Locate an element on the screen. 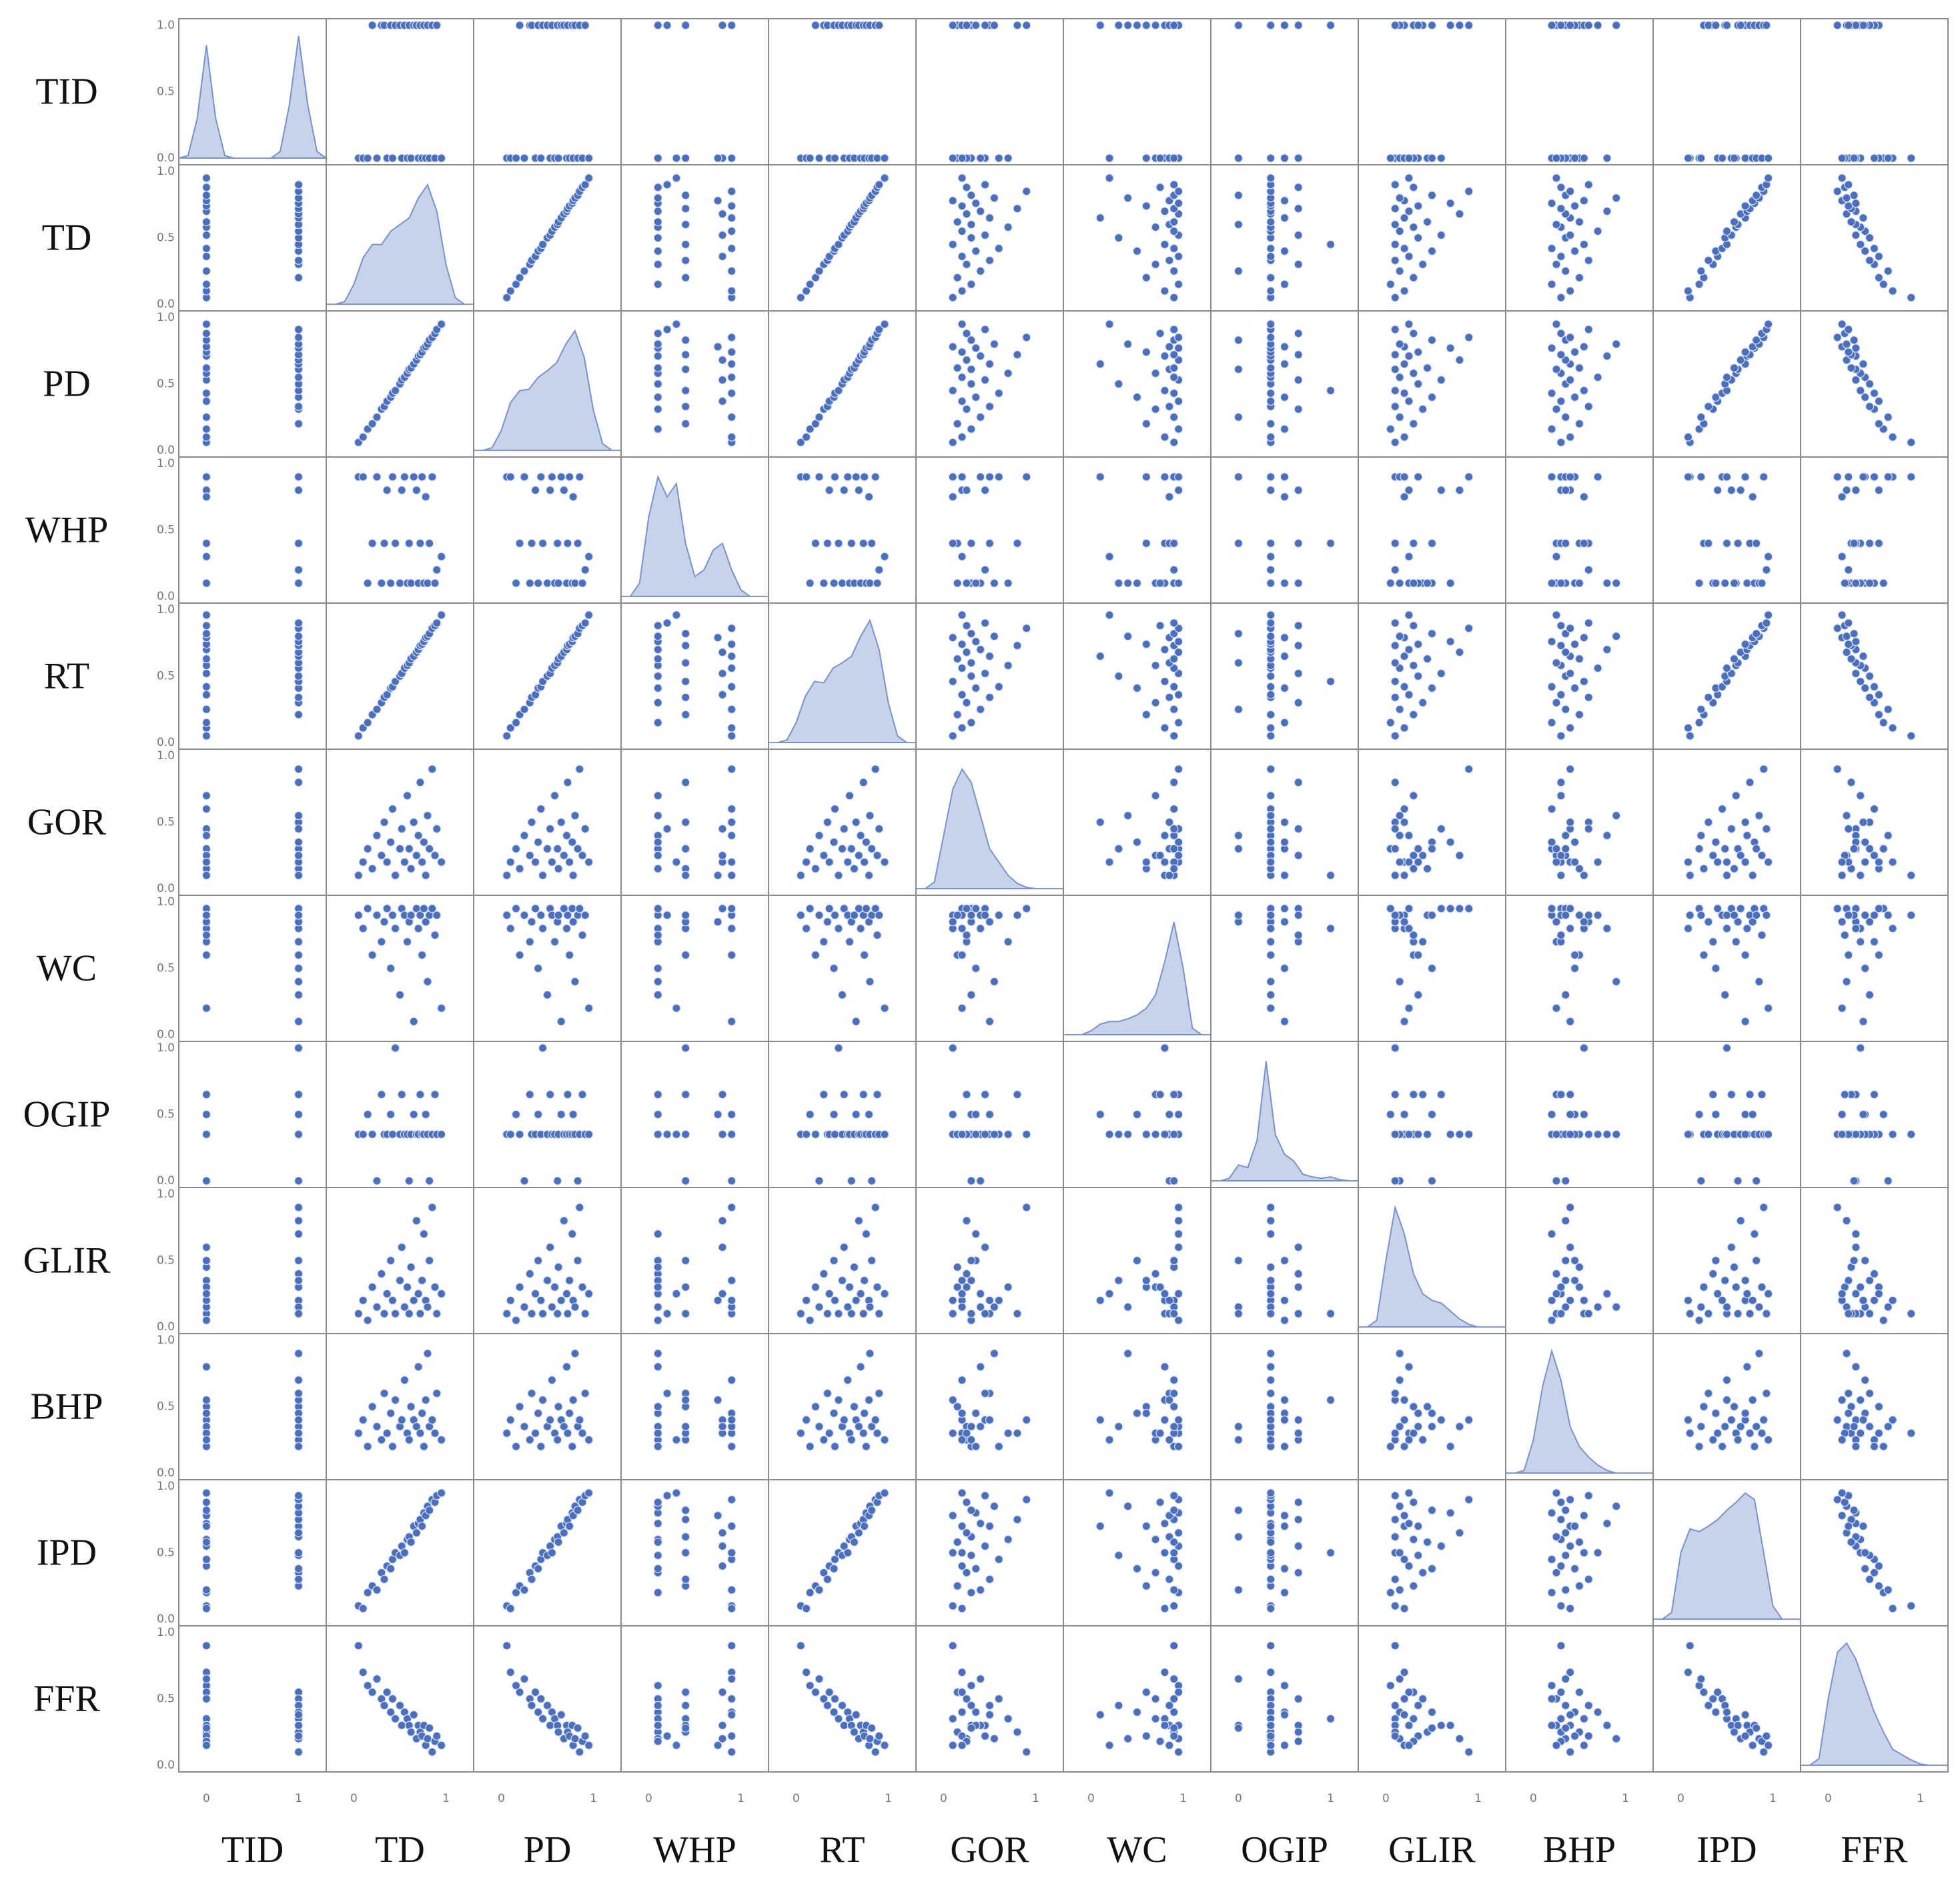  y-tick-label: 0.0 is located at coordinates (166, 1327).